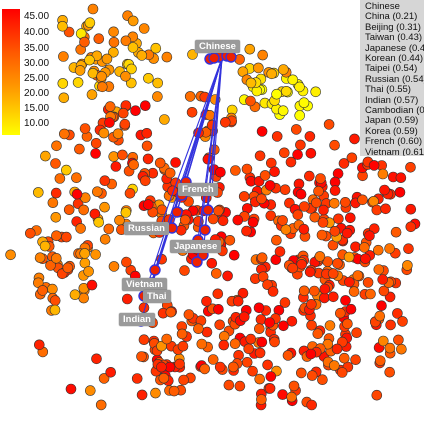 This screenshot has width=424, height=422. I want to click on point-label-vietnam: Vietnam, so click(144, 284).